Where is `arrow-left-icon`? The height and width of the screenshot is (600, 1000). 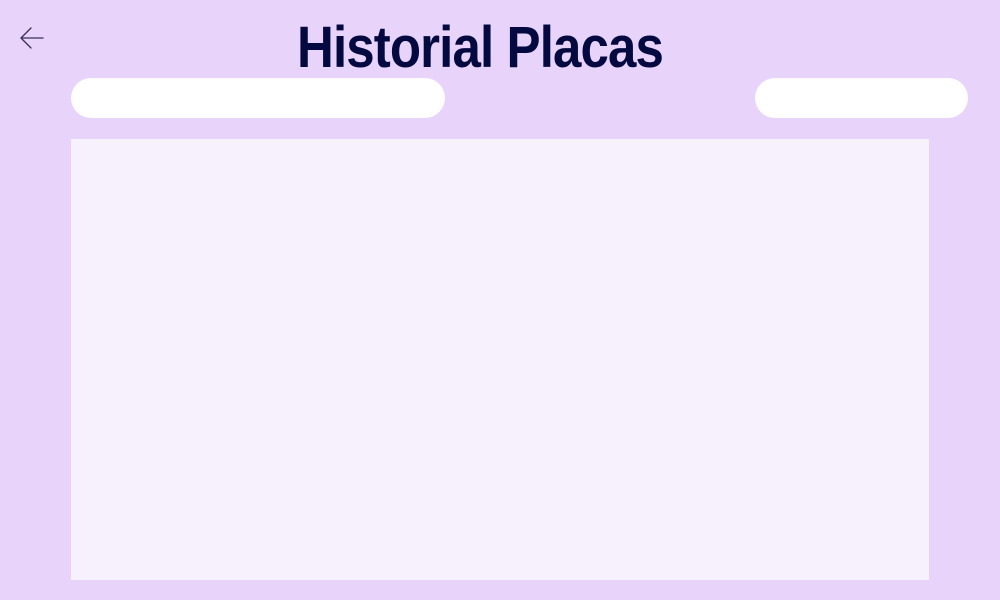
arrow-left-icon is located at coordinates (32, 38).